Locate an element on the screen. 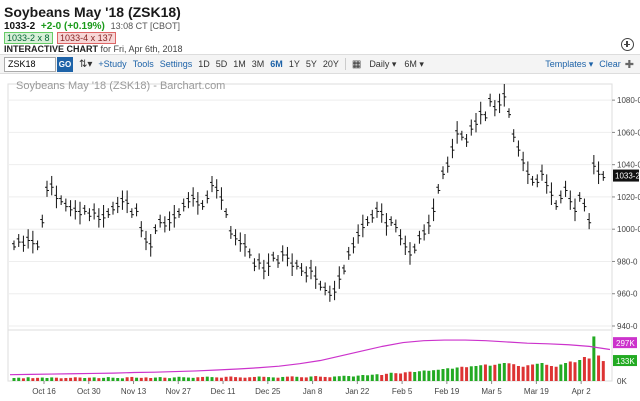  price-tick-label: 980-0 is located at coordinates (627, 261).